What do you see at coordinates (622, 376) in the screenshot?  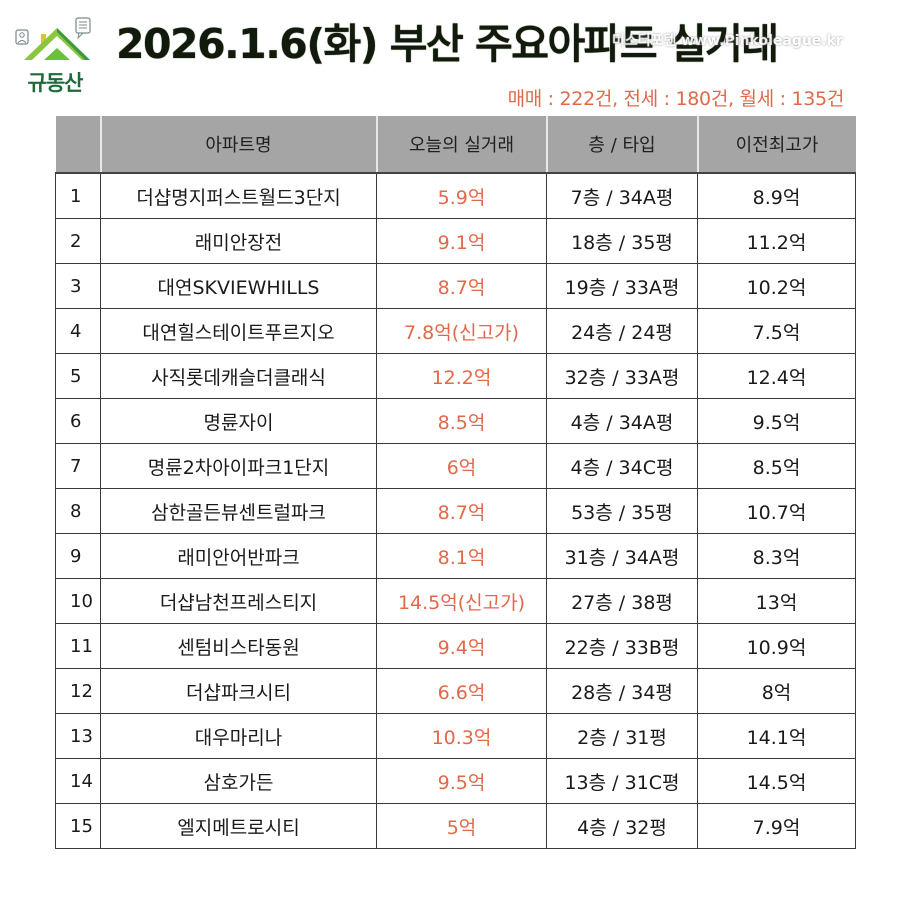 I see `floor-type: 32층 / 33A평` at bounding box center [622, 376].